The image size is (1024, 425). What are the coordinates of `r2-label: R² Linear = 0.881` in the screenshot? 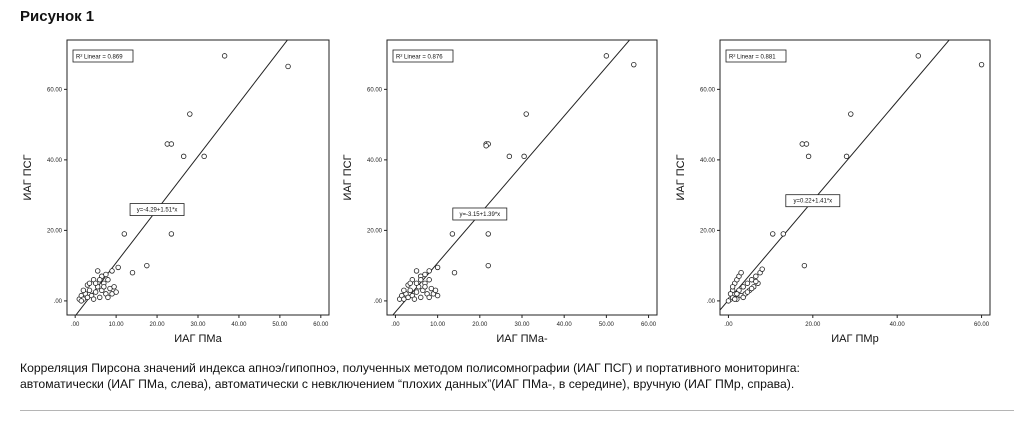 It's located at (752, 58).